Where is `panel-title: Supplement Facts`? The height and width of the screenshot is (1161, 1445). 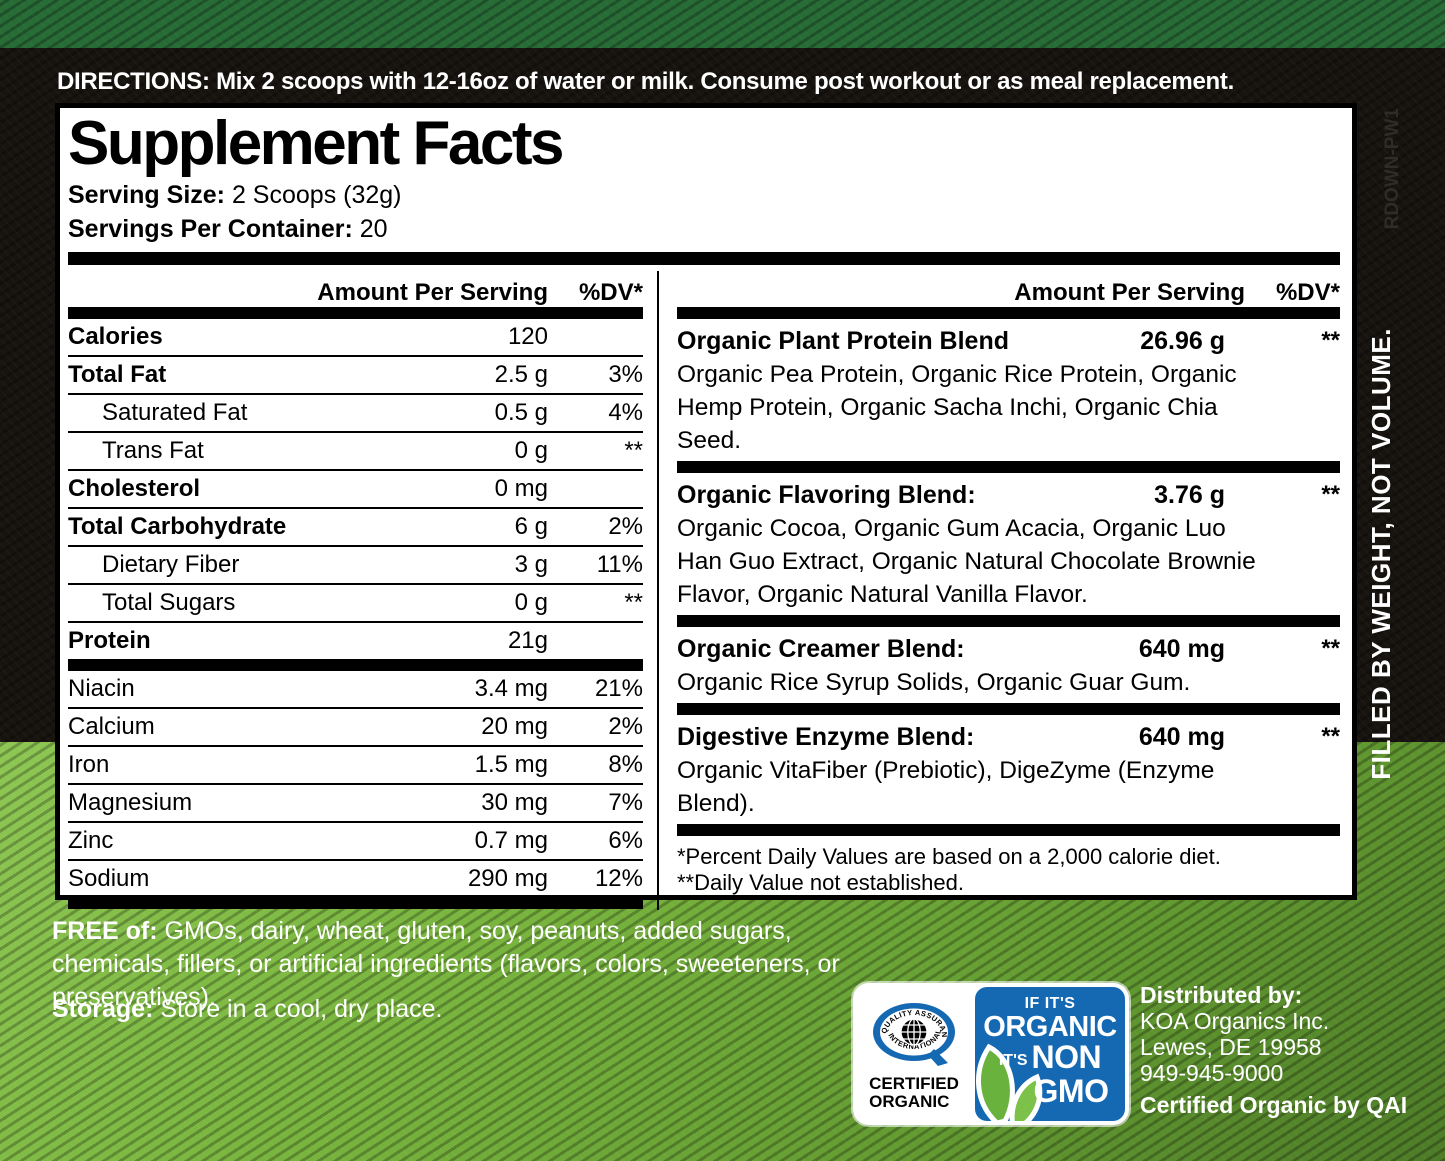
panel-title: Supplement Facts is located at coordinates (316, 143).